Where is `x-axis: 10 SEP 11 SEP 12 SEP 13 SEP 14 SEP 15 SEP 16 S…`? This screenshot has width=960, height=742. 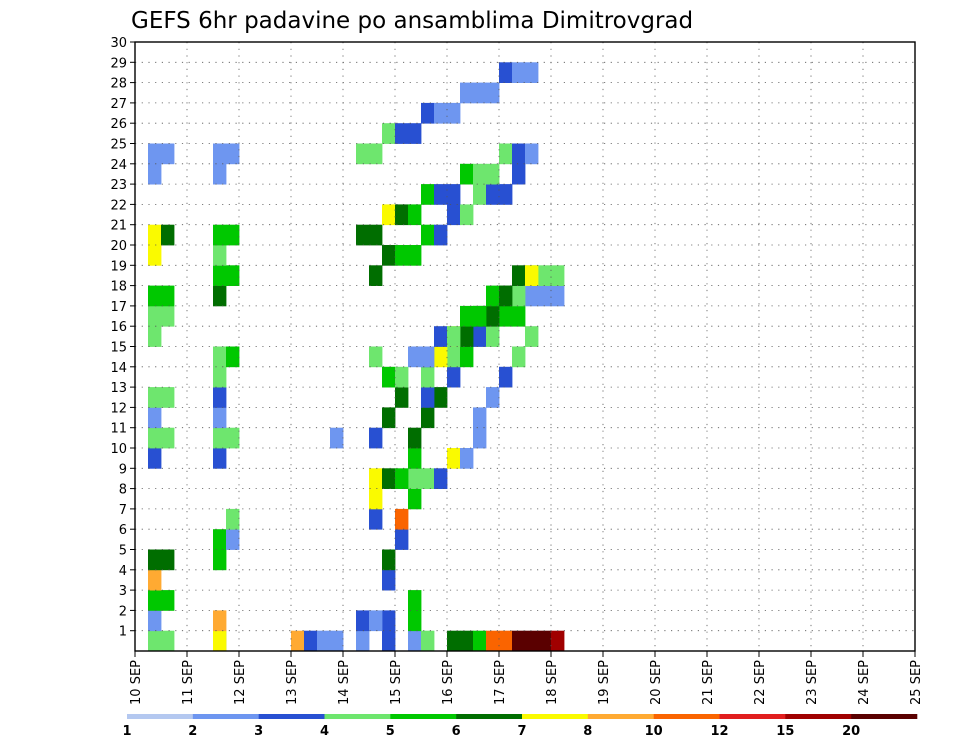
x-axis: 10 SEP 11 SEP 12 SEP 13 SEP 14 SEP 15 SEP 16 S… is located at coordinates (526, 678).